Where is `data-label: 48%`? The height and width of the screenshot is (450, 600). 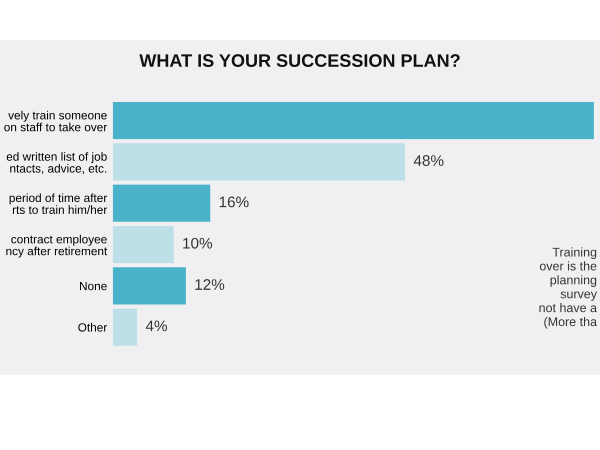 data-label: 48% is located at coordinates (429, 160).